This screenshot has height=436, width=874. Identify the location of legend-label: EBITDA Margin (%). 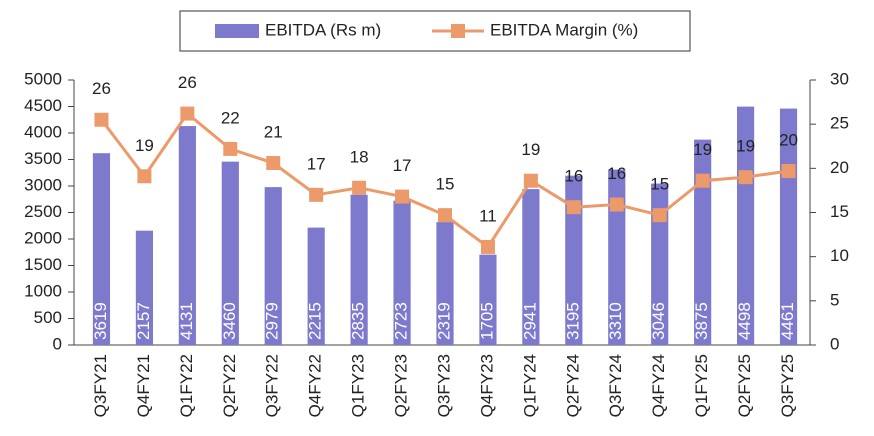
(564, 29).